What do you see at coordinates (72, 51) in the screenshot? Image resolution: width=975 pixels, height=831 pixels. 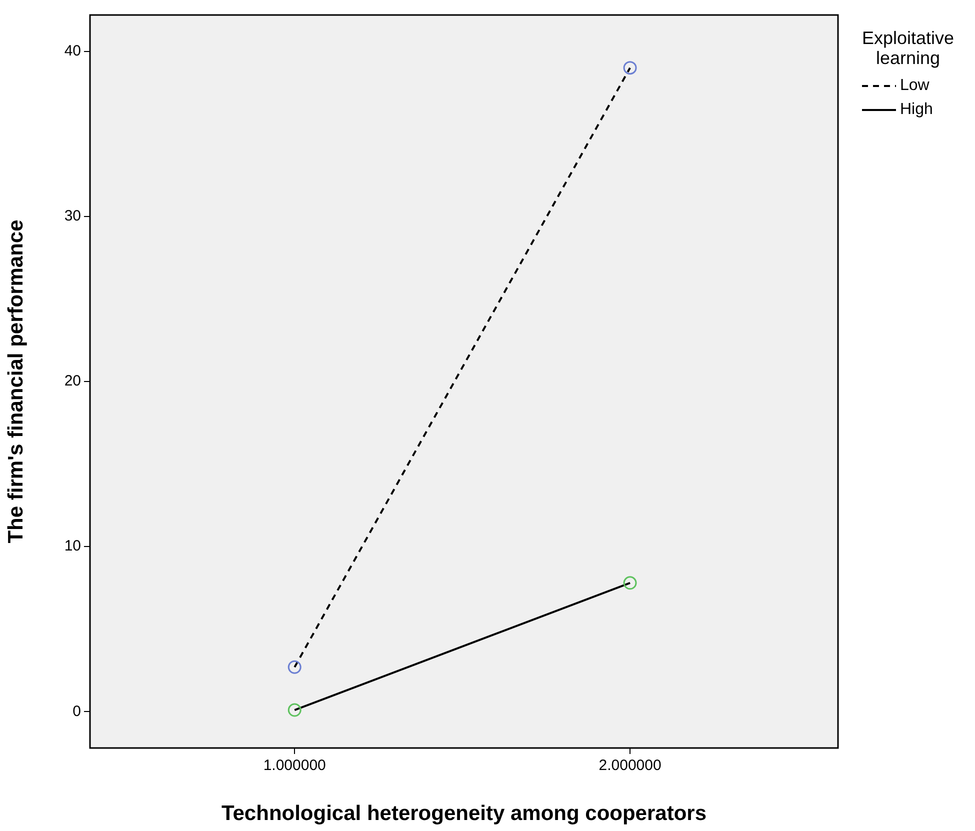 I see `y-tick-label: 40` at bounding box center [72, 51].